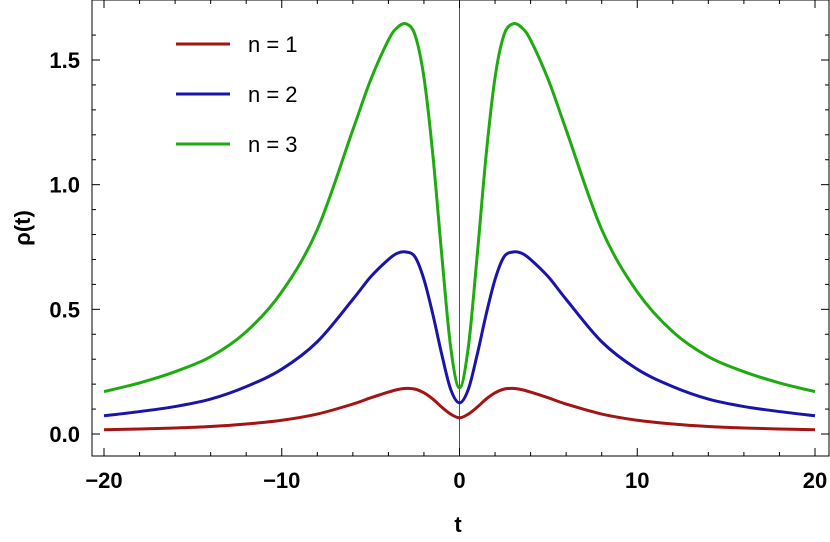 The image size is (830, 542). What do you see at coordinates (237, 94) in the screenshot?
I see `legend: n = 1 n = 2 n = 3` at bounding box center [237, 94].